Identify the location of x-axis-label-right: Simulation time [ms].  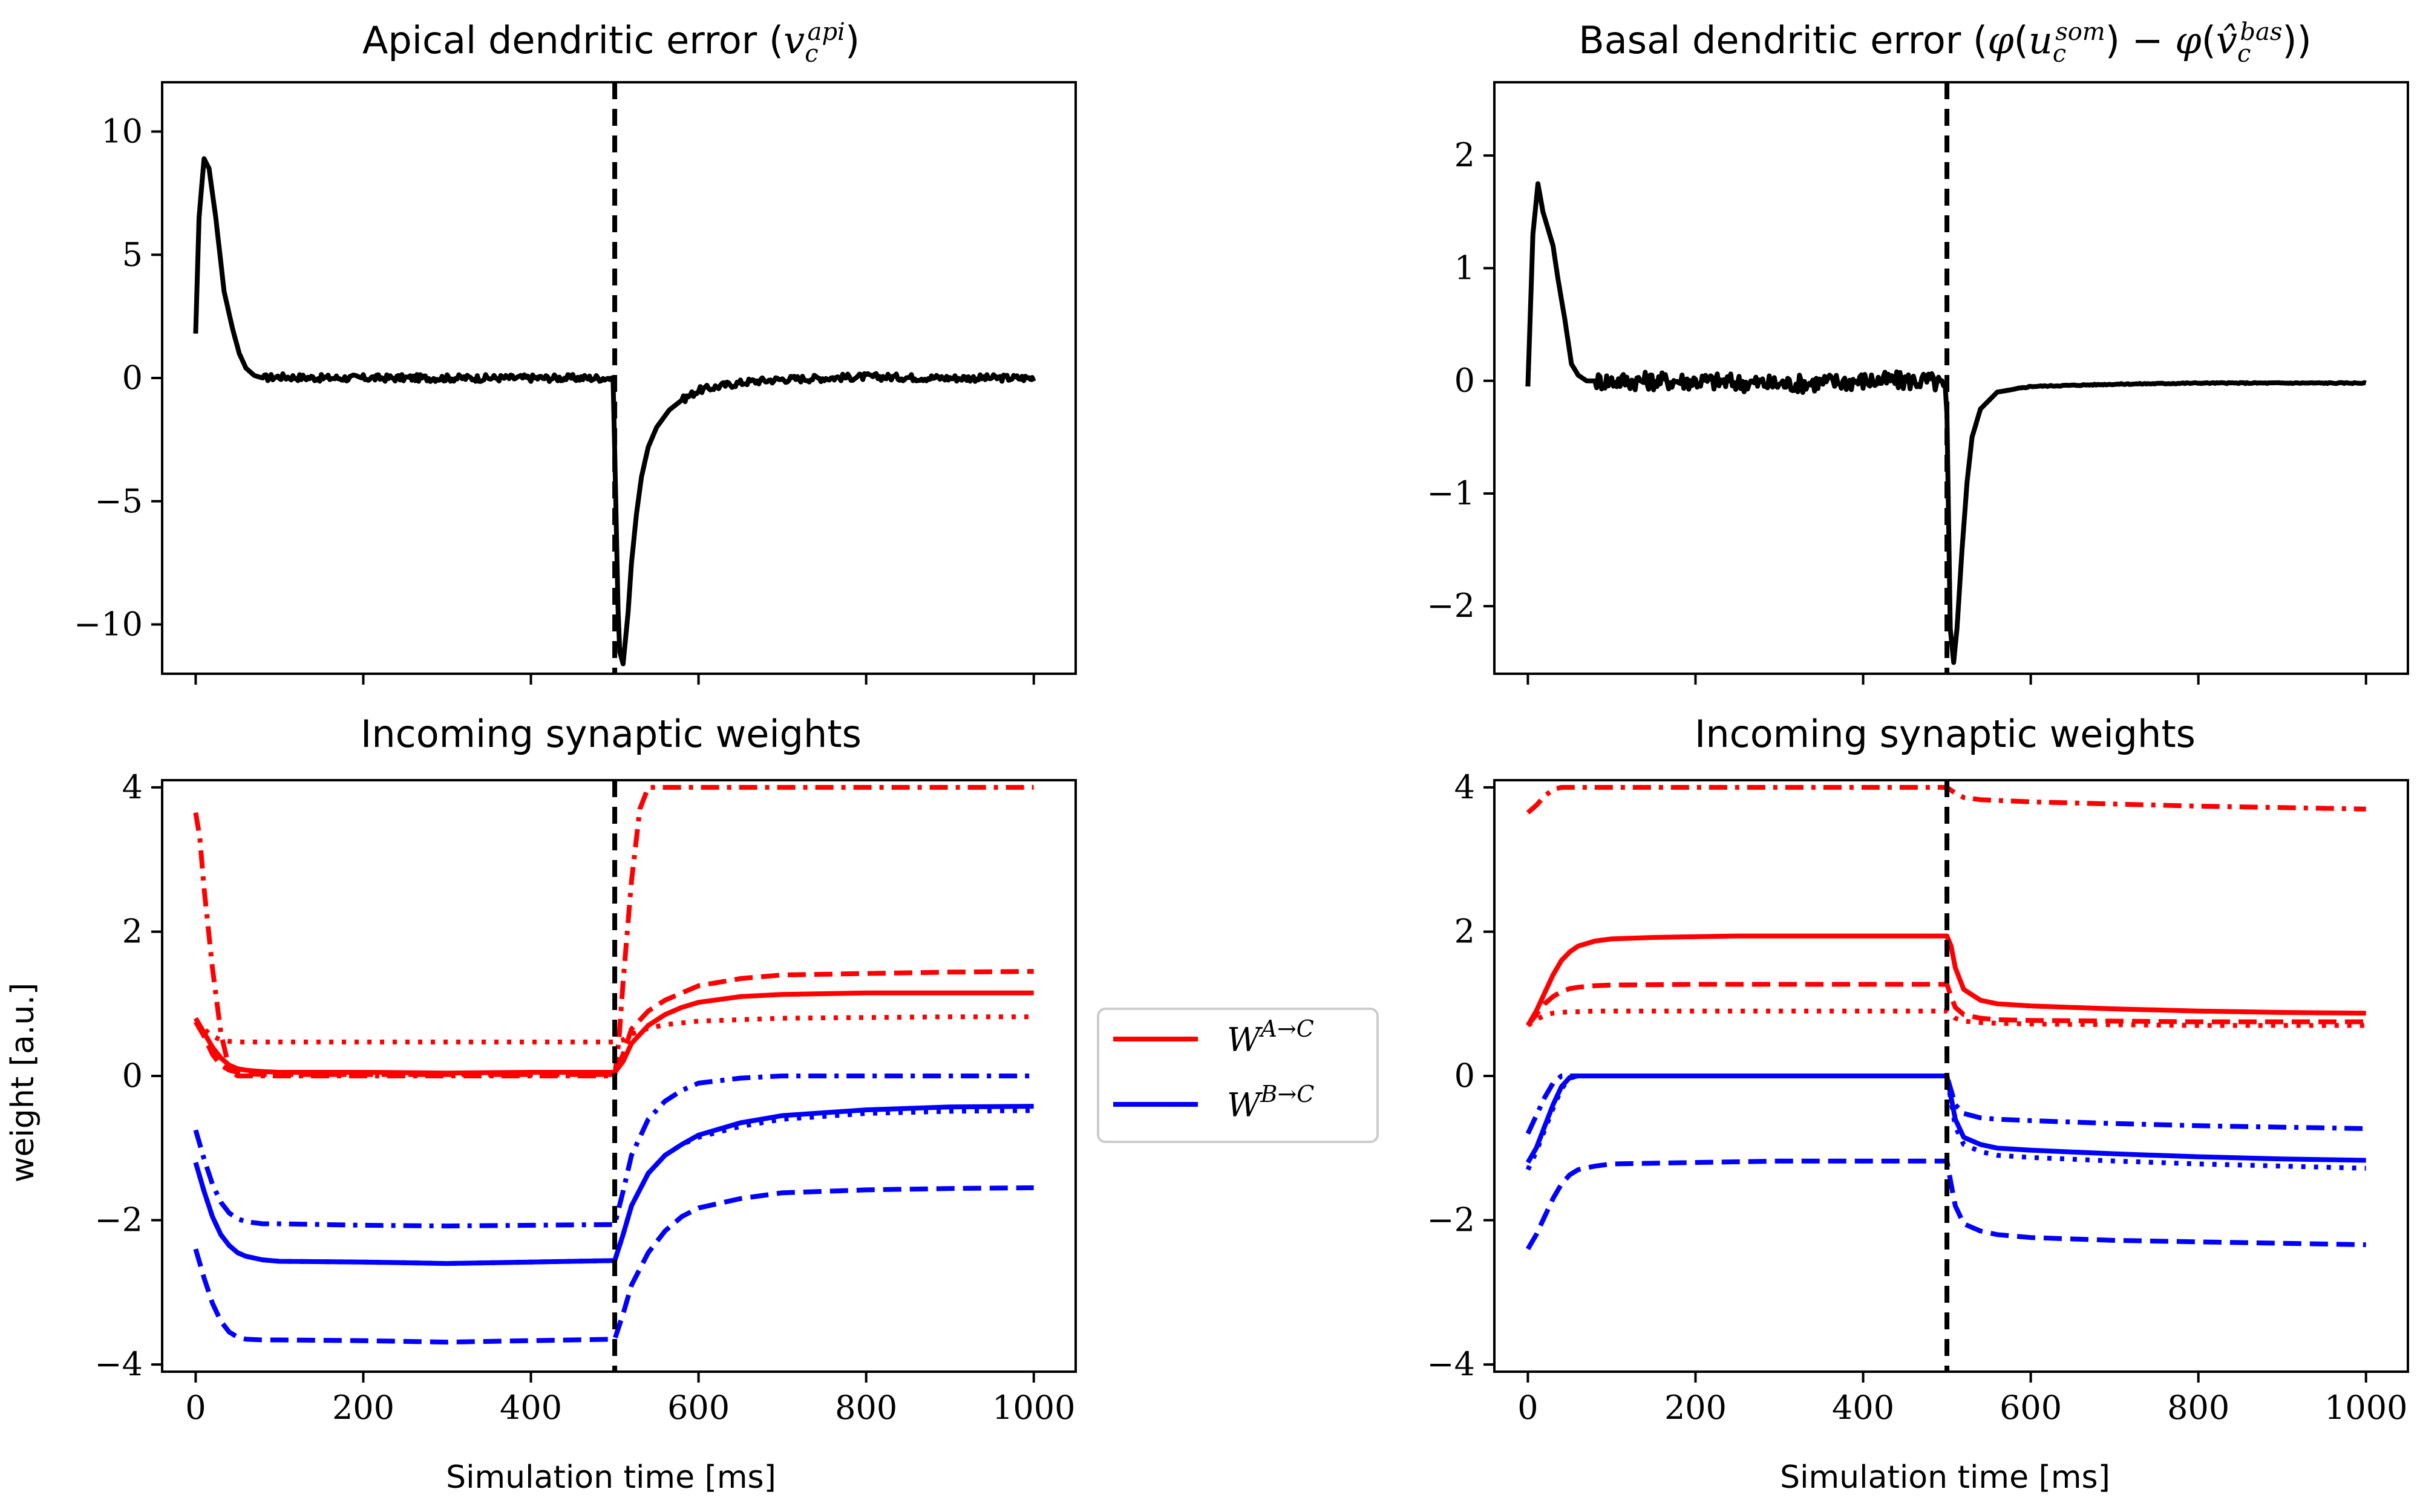
(1945, 1478).